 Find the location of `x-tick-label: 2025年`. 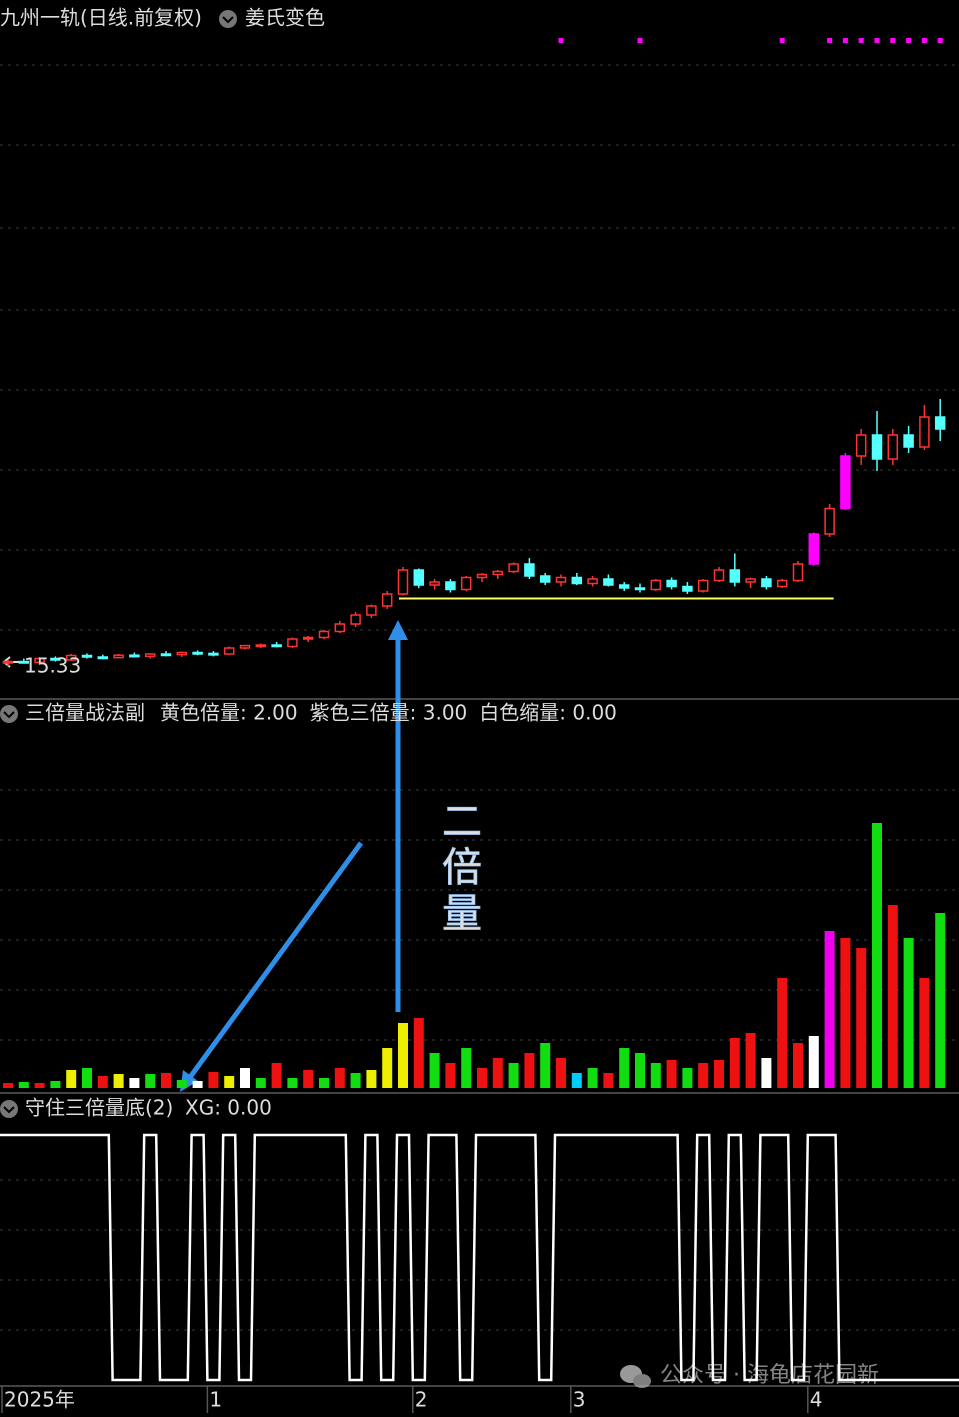

x-tick-label: 2025年 is located at coordinates (39, 1400).